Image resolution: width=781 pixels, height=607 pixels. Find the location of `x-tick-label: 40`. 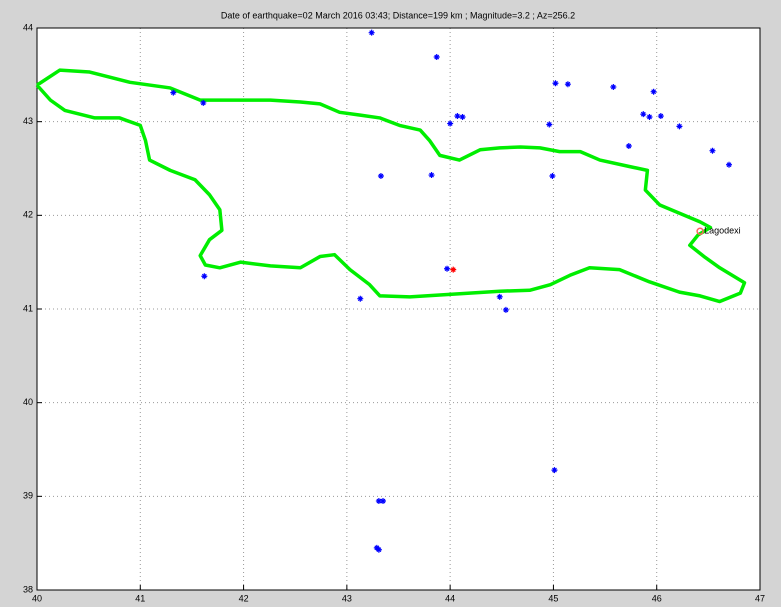

x-tick-label: 40 is located at coordinates (37, 598).